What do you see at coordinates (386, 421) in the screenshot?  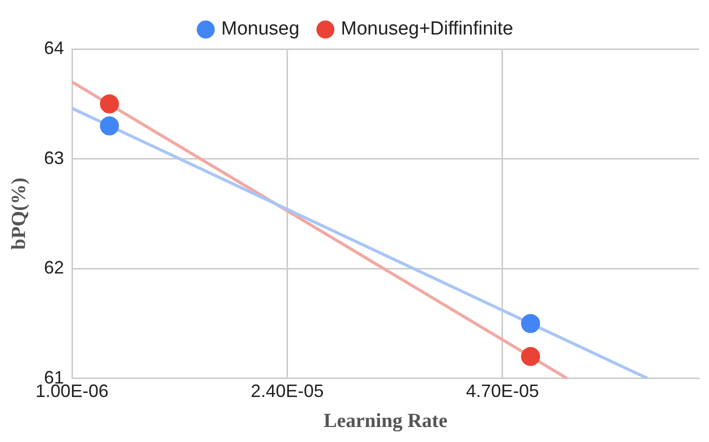 I see `x-axis-title: Learning Rate` at bounding box center [386, 421].